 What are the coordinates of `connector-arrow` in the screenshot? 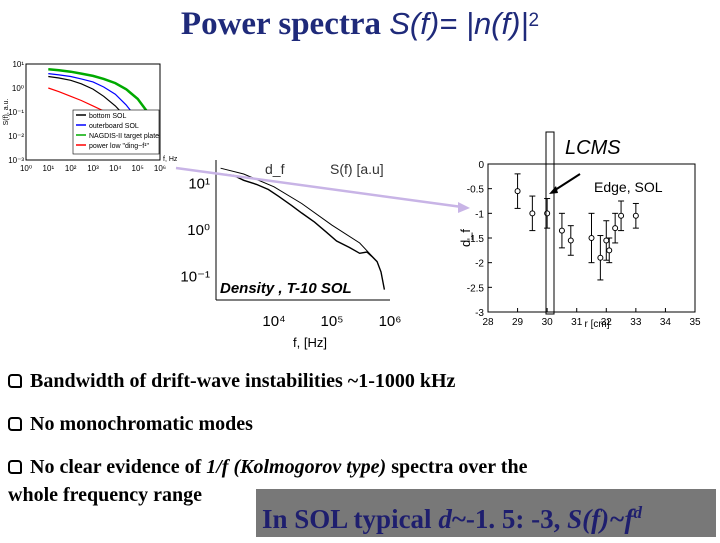 It's located at (319, 187).